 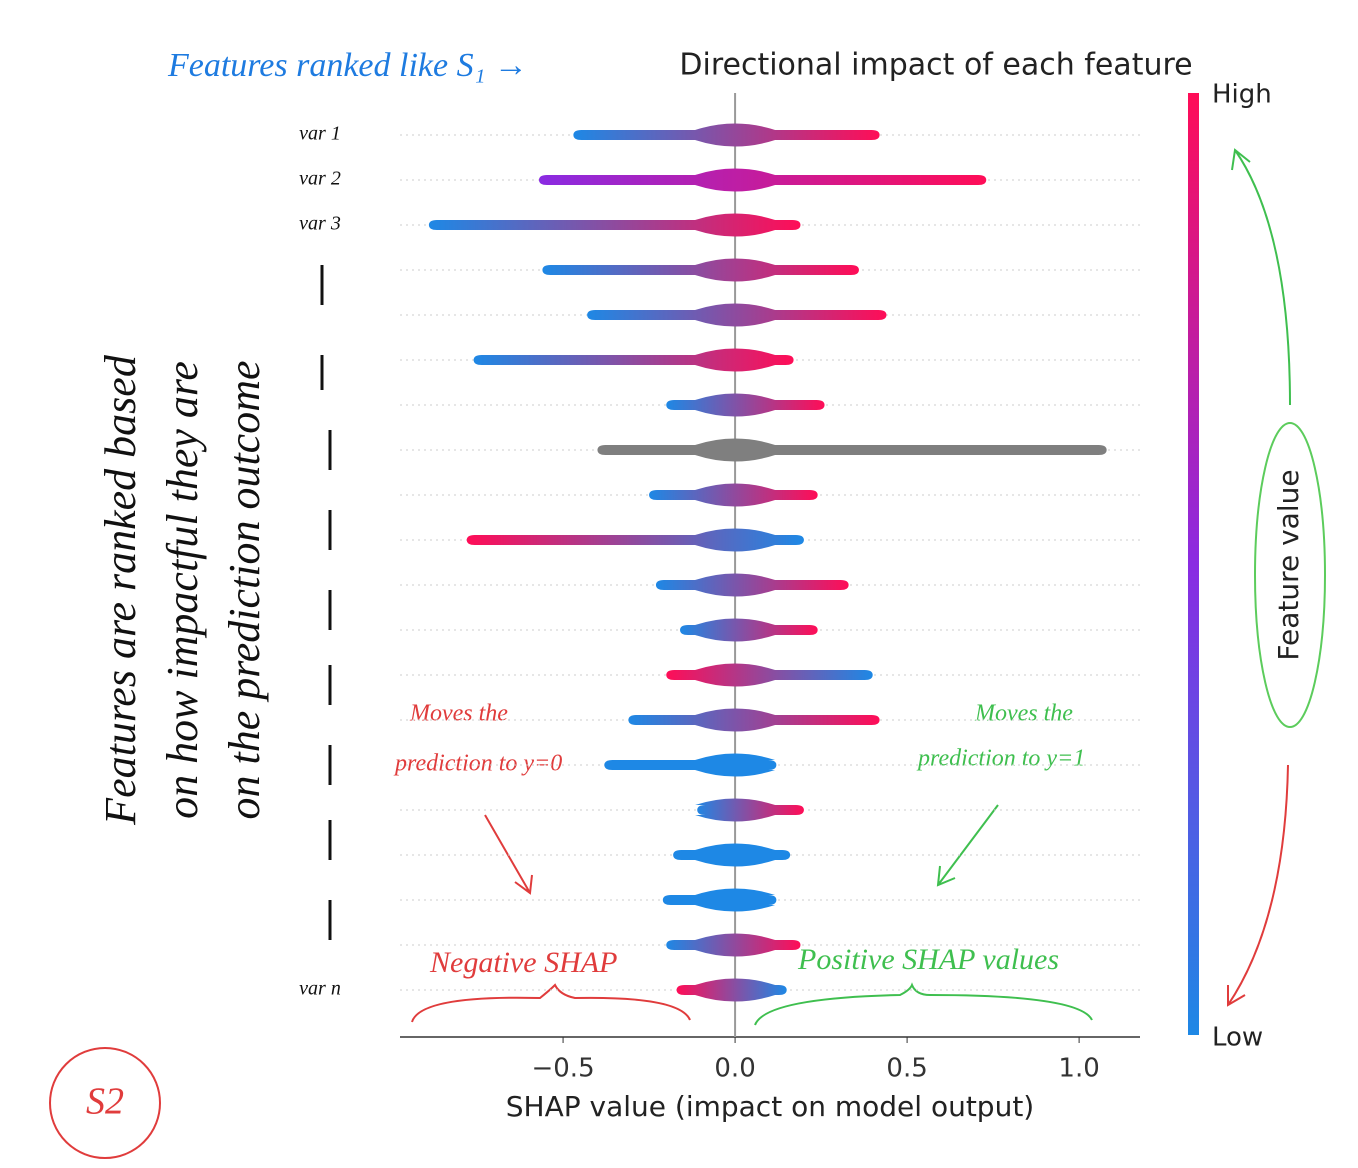 I want to click on annotation: on the prediction outcome, so click(x=244, y=589).